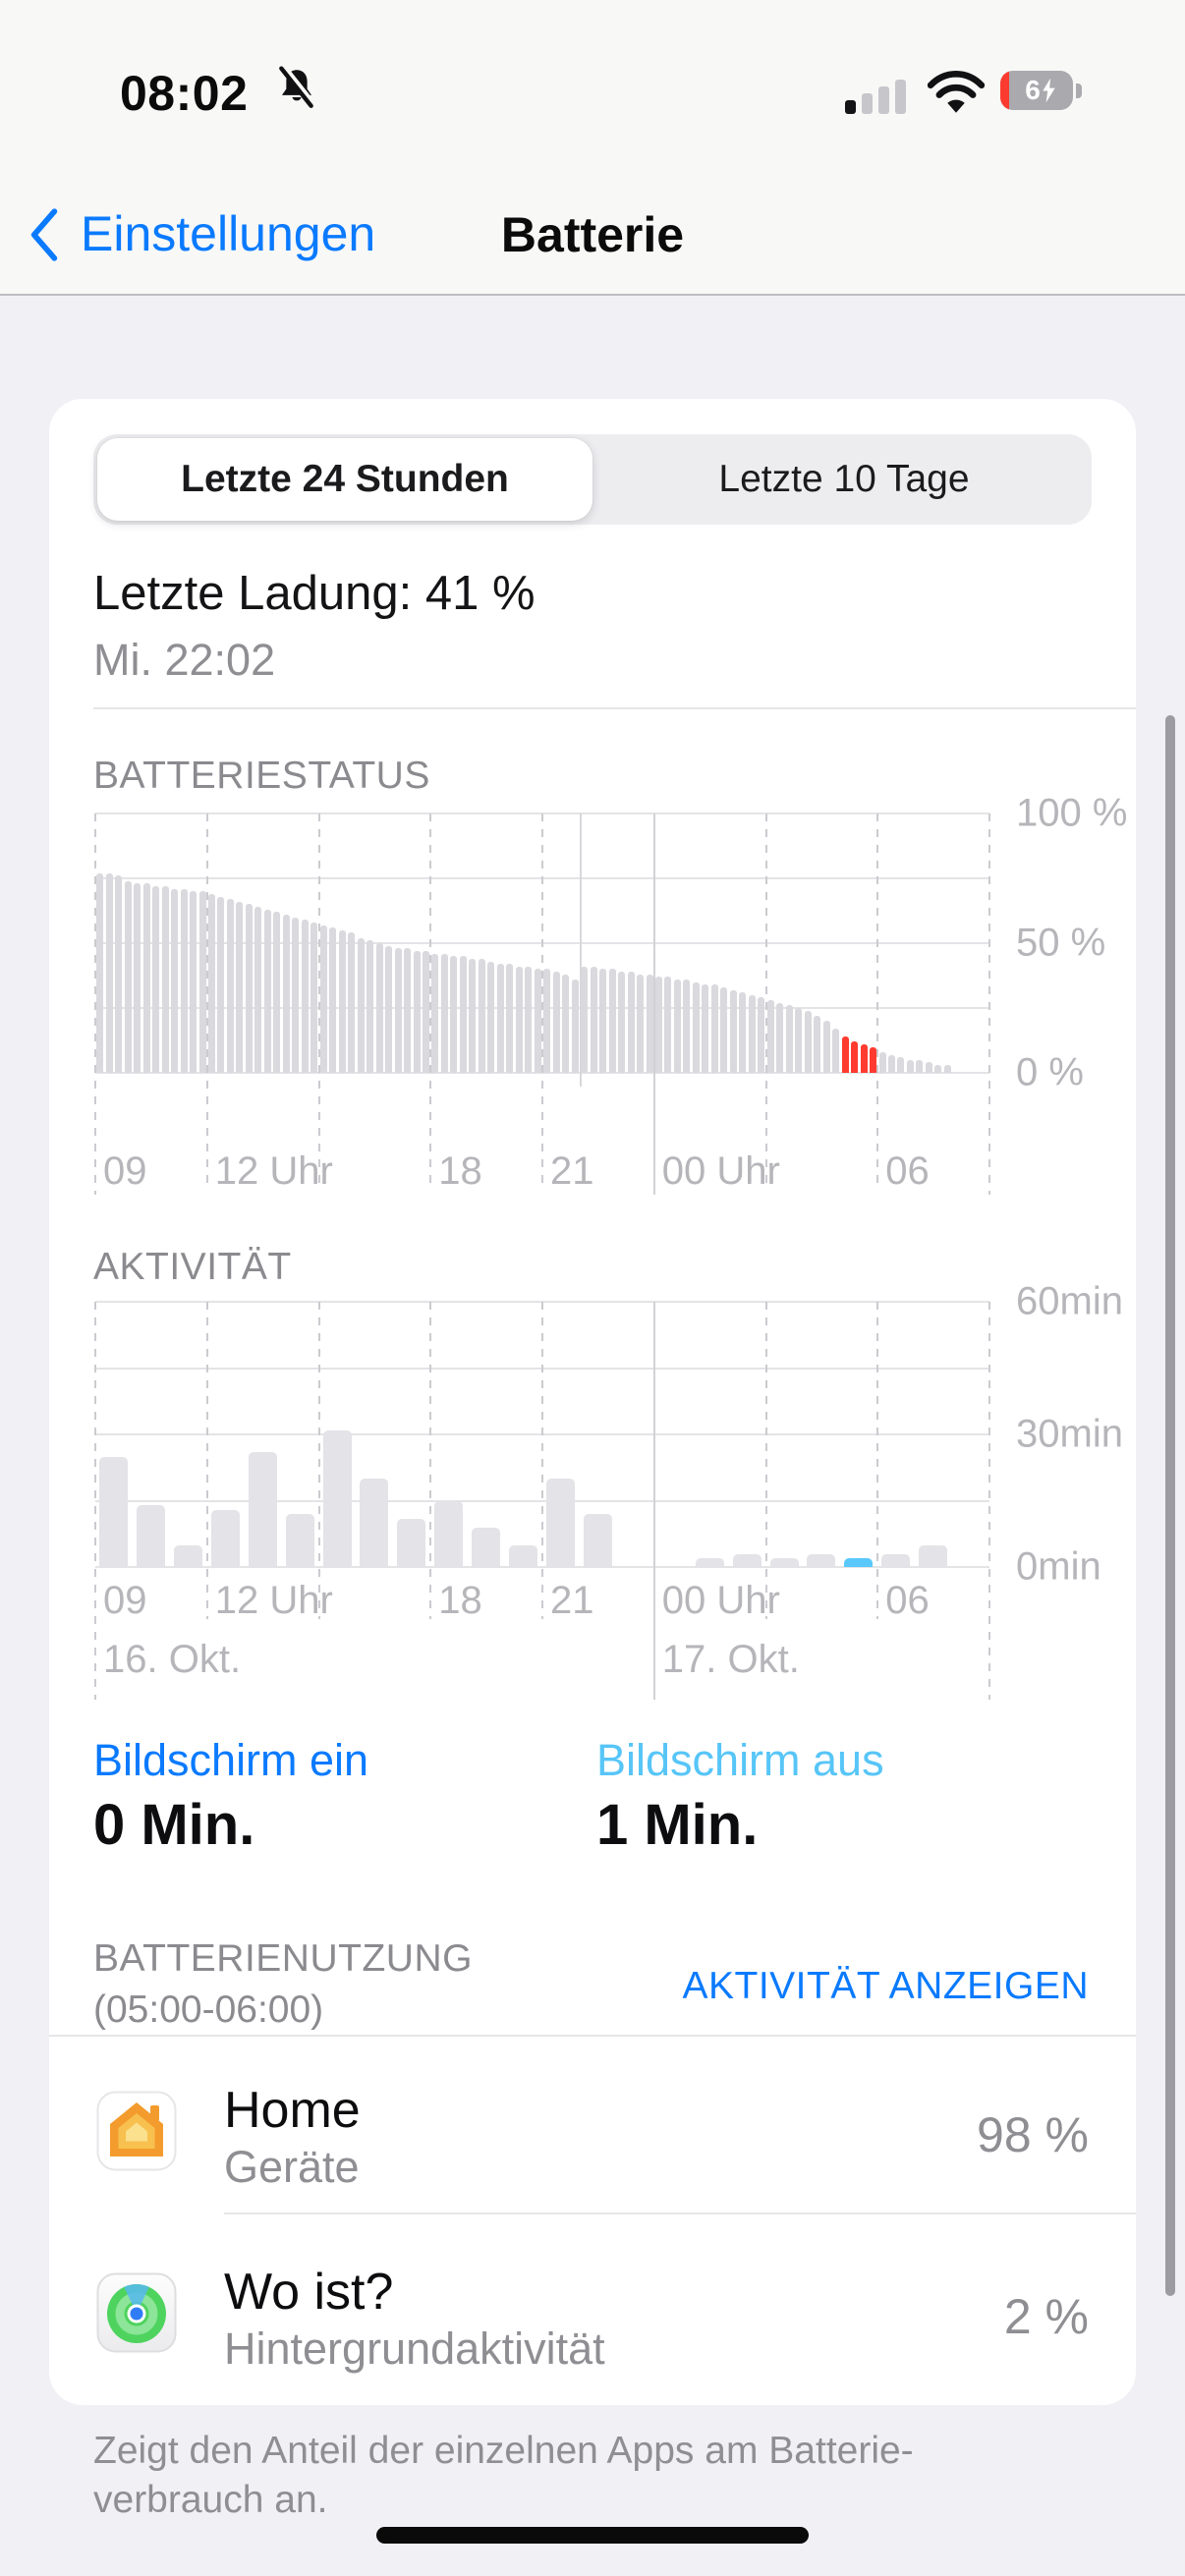  What do you see at coordinates (1170, 1505) in the screenshot?
I see `scrollbar` at bounding box center [1170, 1505].